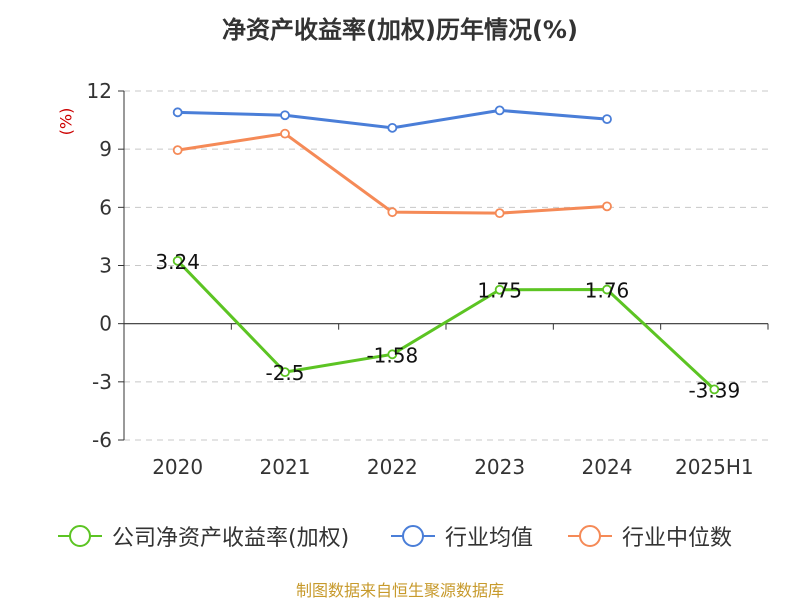 The image size is (800, 601). Describe the element at coordinates (392, 467) in the screenshot. I see `x-tick-label: 2022` at that location.